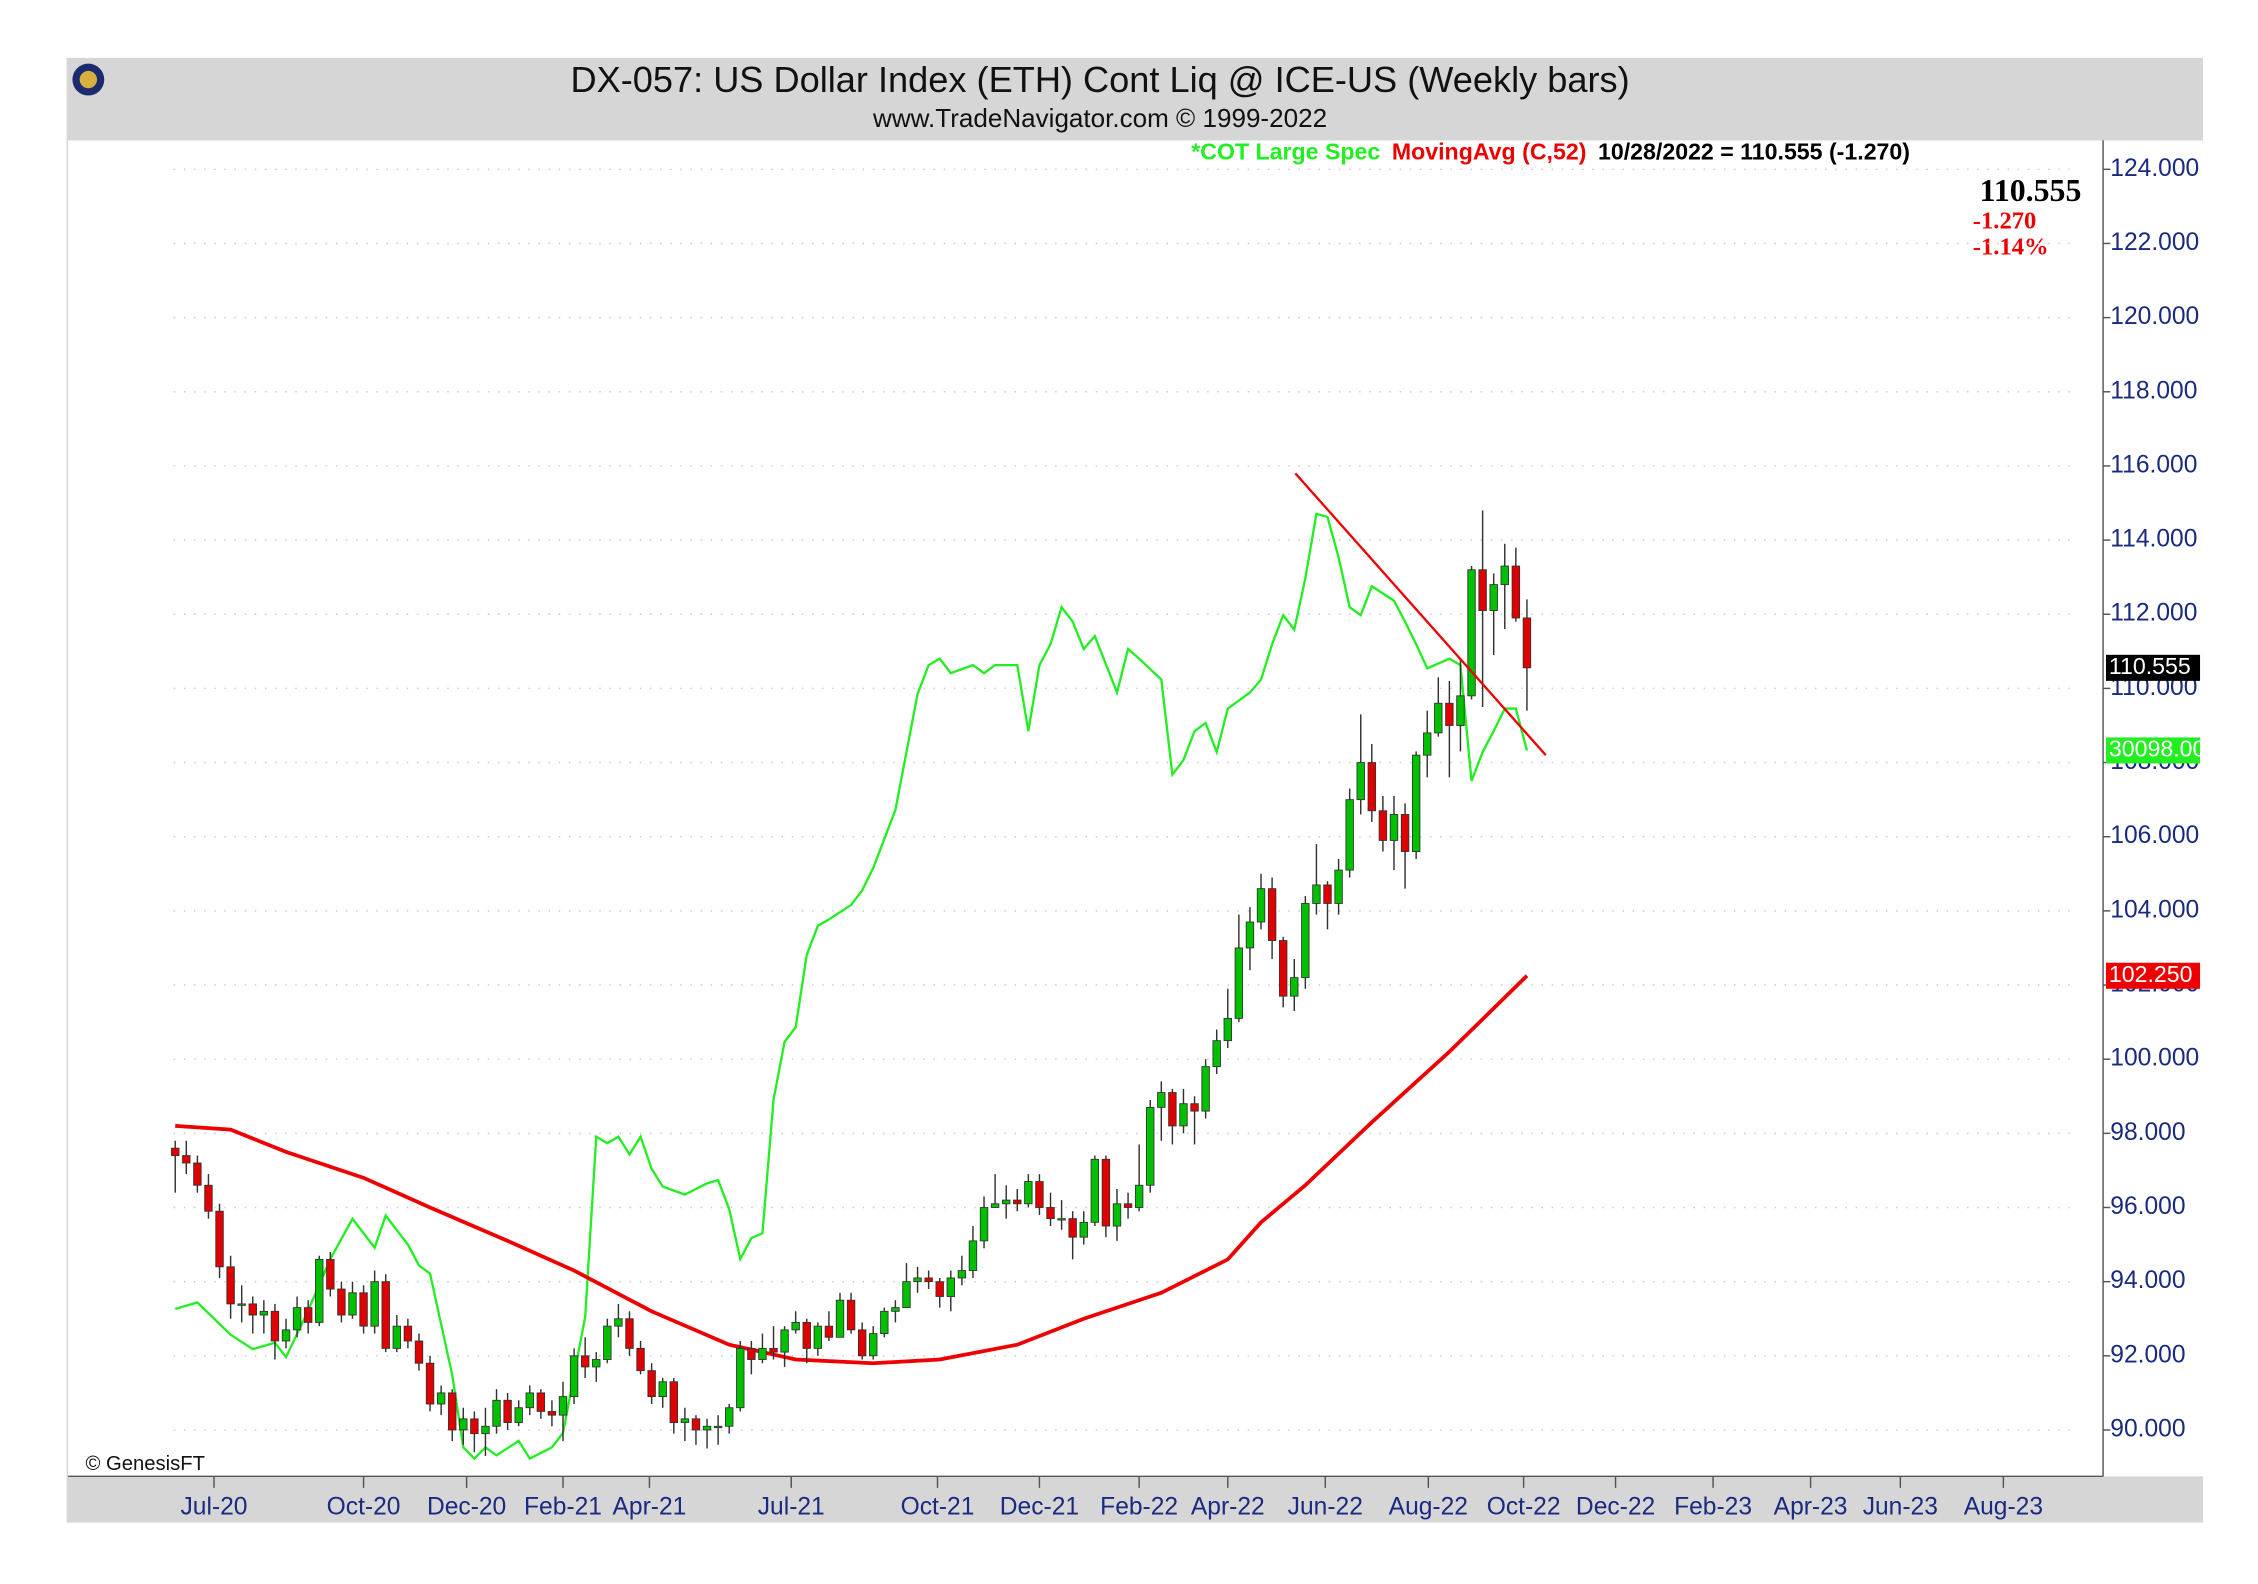  I want to click on price-box-ma: 102.250, so click(2151, 974).